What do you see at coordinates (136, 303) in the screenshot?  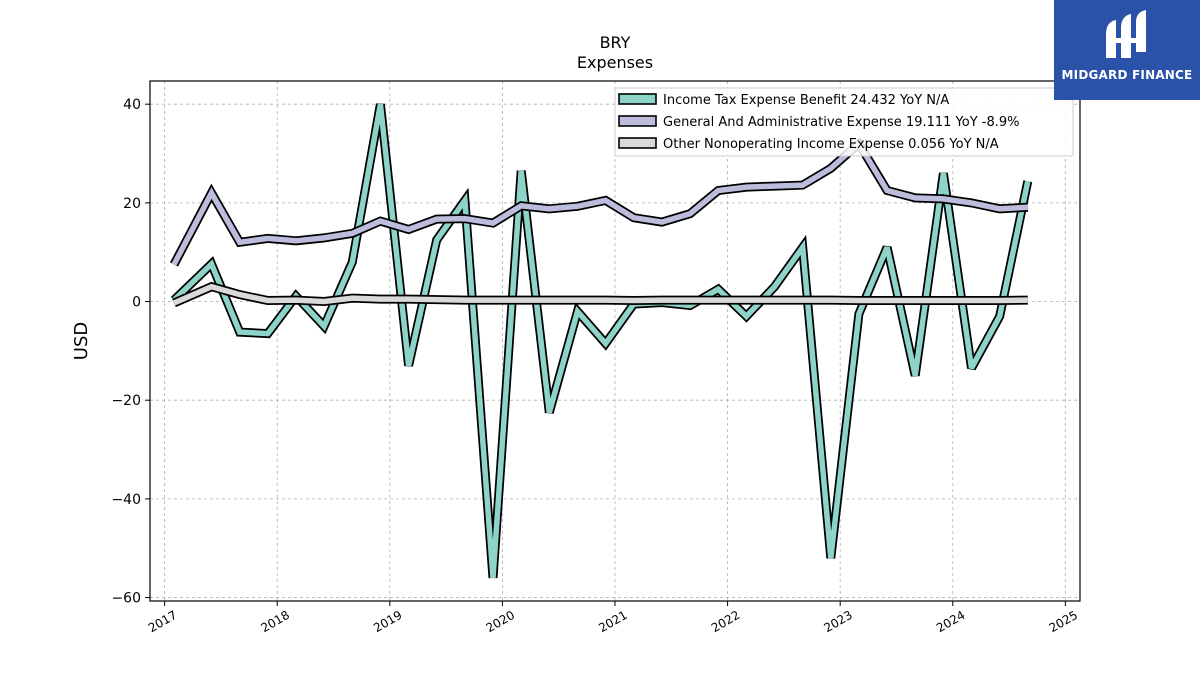 I see `y-tick-label: 0` at bounding box center [136, 303].